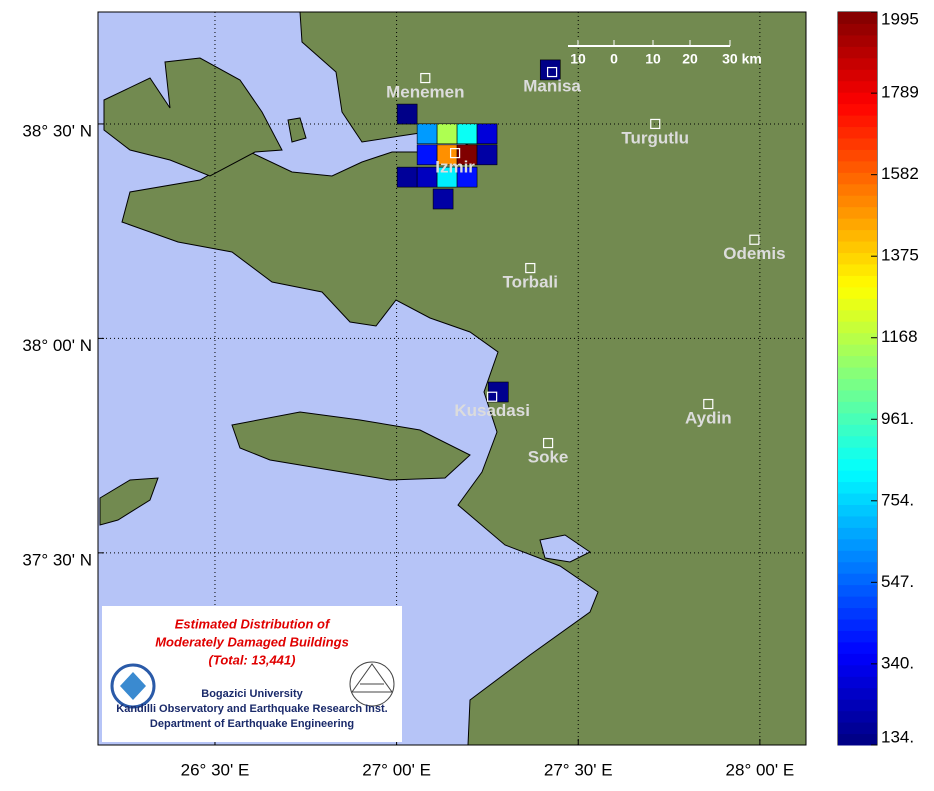  What do you see at coordinates (655, 137) in the screenshot?
I see `city-label: Turgutlu` at bounding box center [655, 137].